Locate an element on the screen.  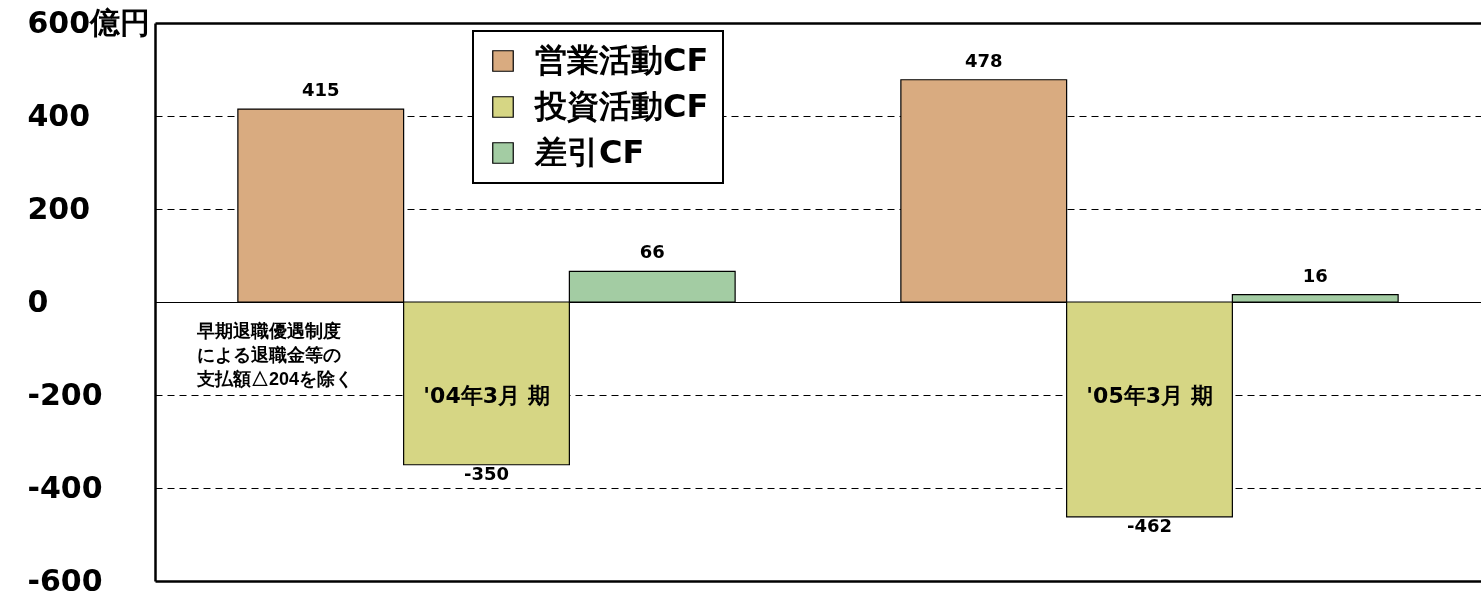
y-tick-label: 0 is located at coordinates (38, 301).